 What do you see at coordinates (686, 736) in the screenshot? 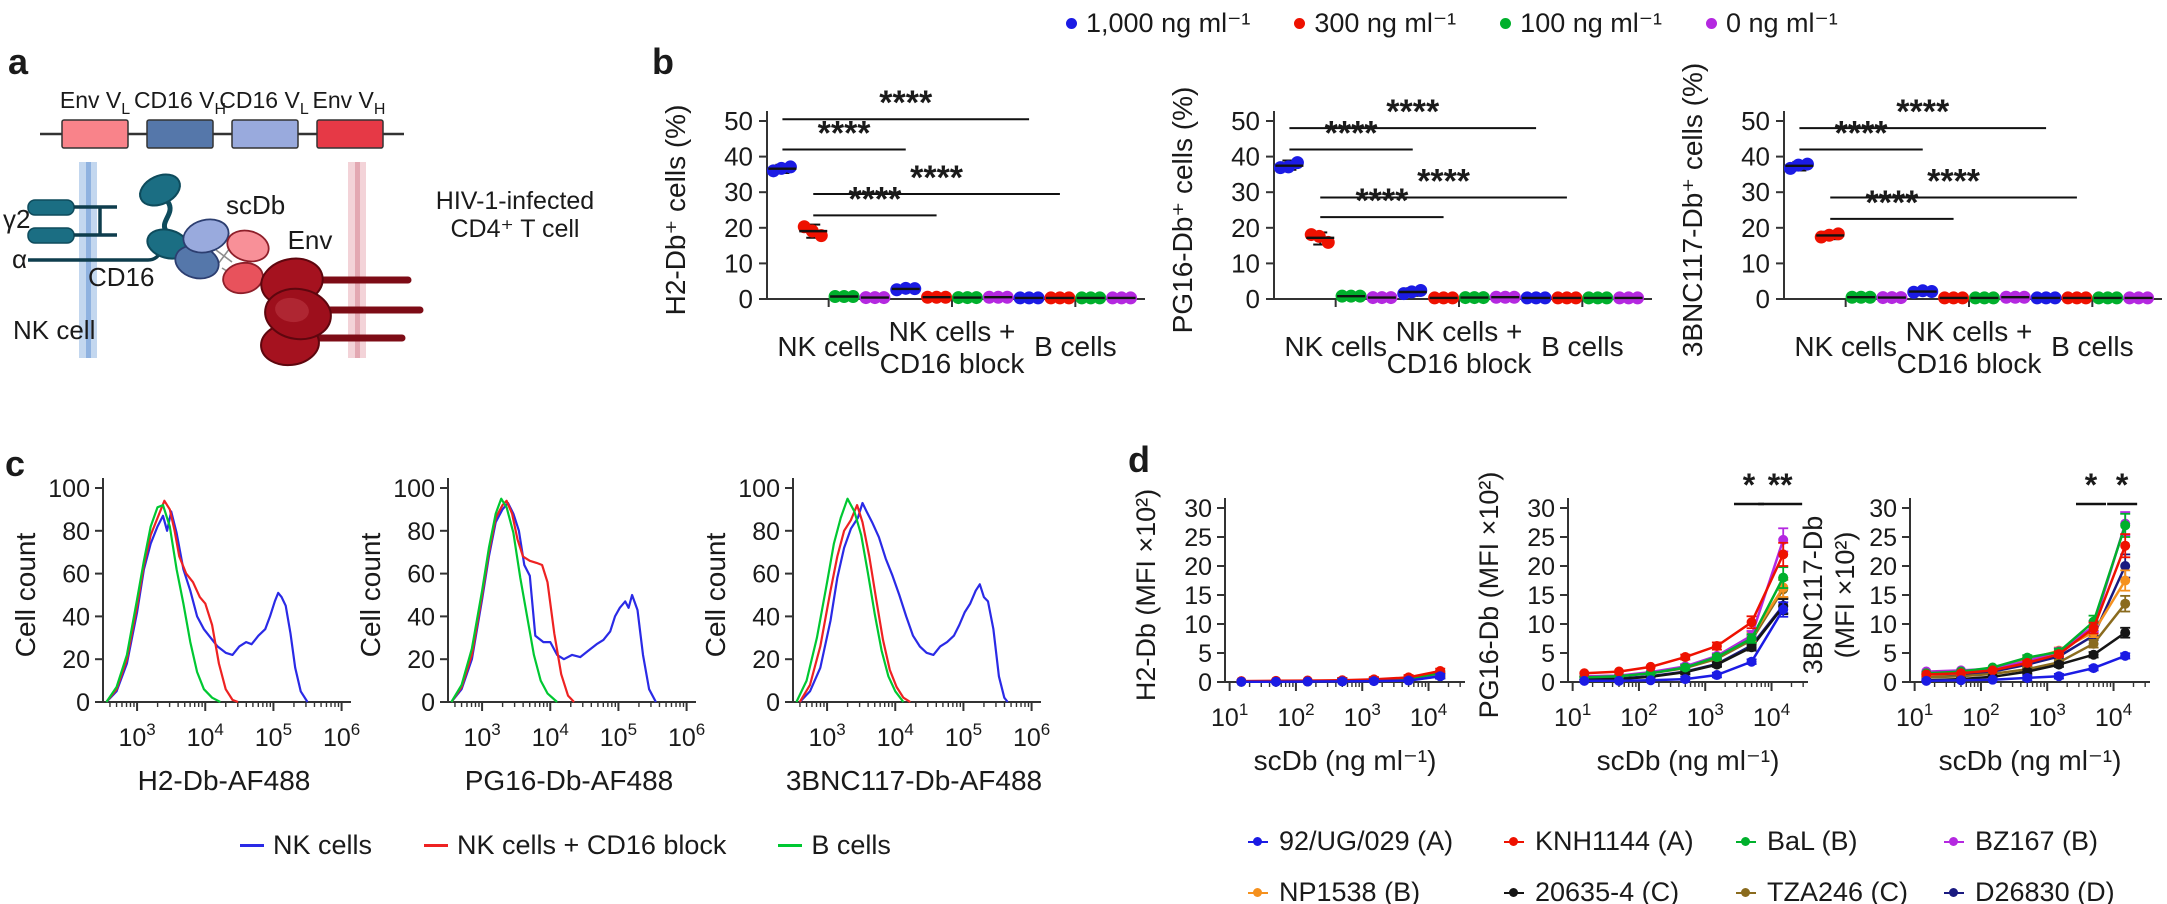
I see `svg-text: 10⁶` at bounding box center [686, 736].